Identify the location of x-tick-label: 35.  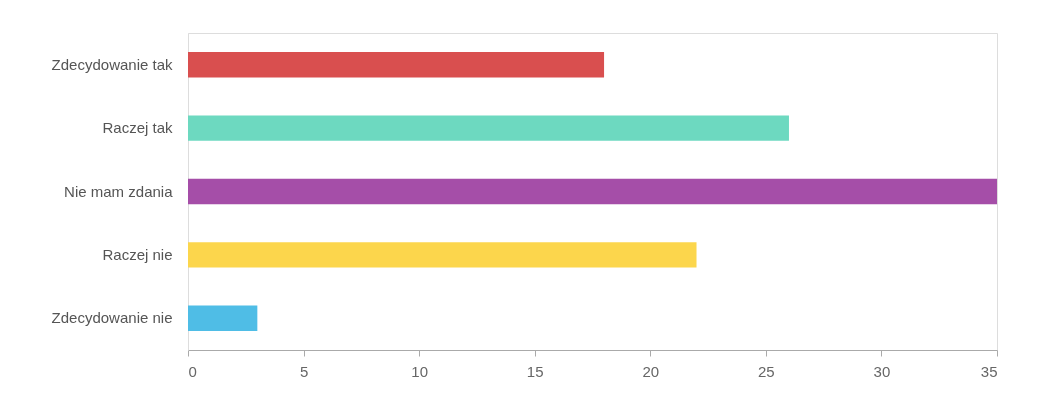
(989, 371).